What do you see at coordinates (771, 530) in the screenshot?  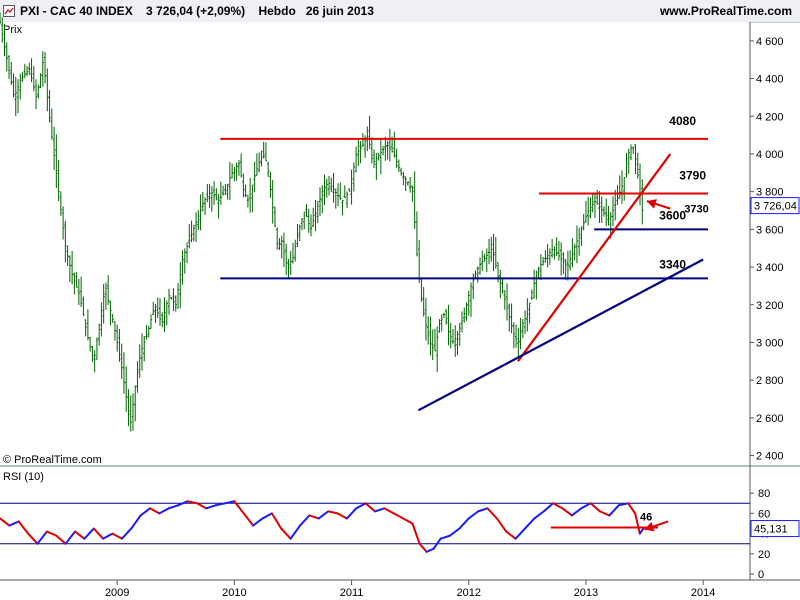 I see `rsi-last-value: 45,131` at bounding box center [771, 530].